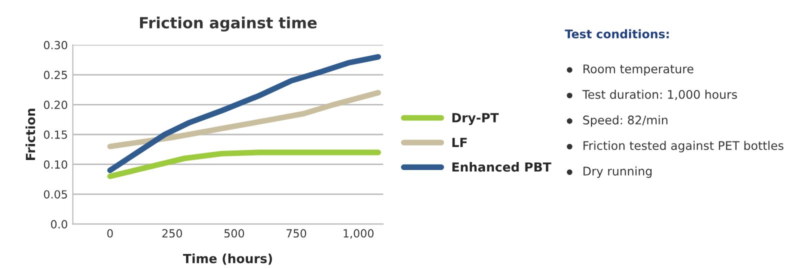 This screenshot has height=269, width=800. What do you see at coordinates (502, 167) in the screenshot?
I see `legend-label: Enhanced PBT` at bounding box center [502, 167].